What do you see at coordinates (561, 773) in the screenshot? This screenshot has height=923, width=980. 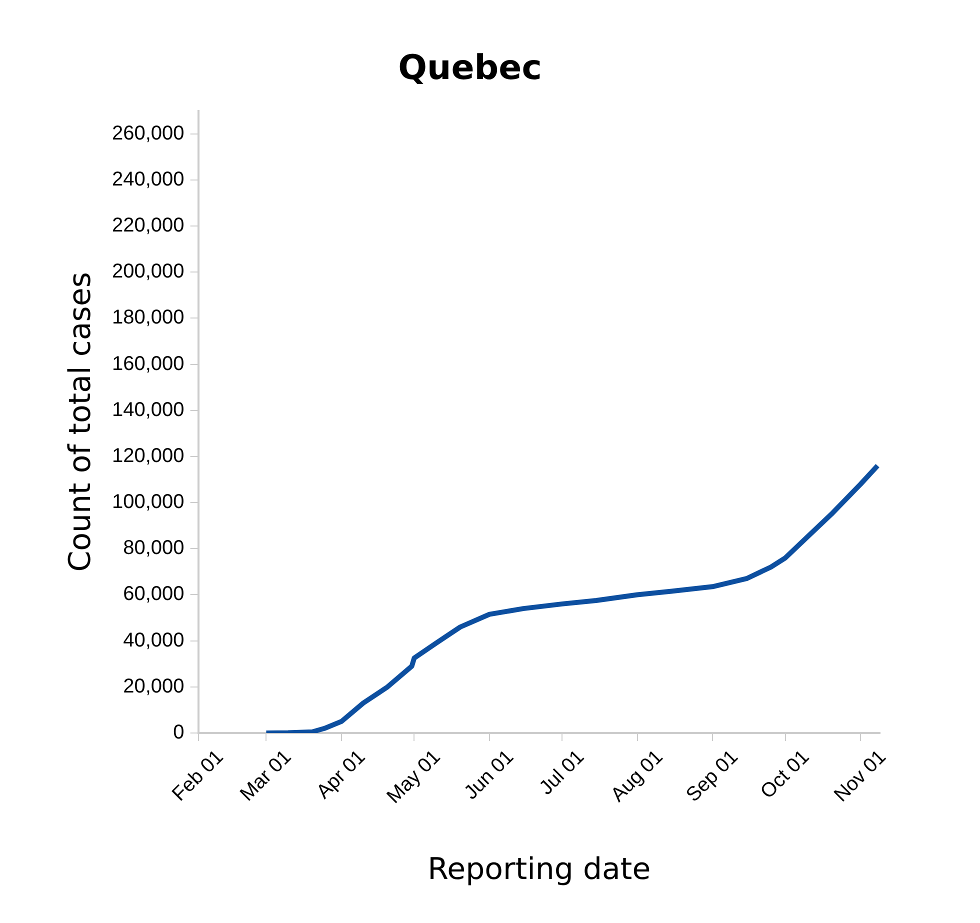 I see `x-tick-label: Jul 01` at bounding box center [561, 773].